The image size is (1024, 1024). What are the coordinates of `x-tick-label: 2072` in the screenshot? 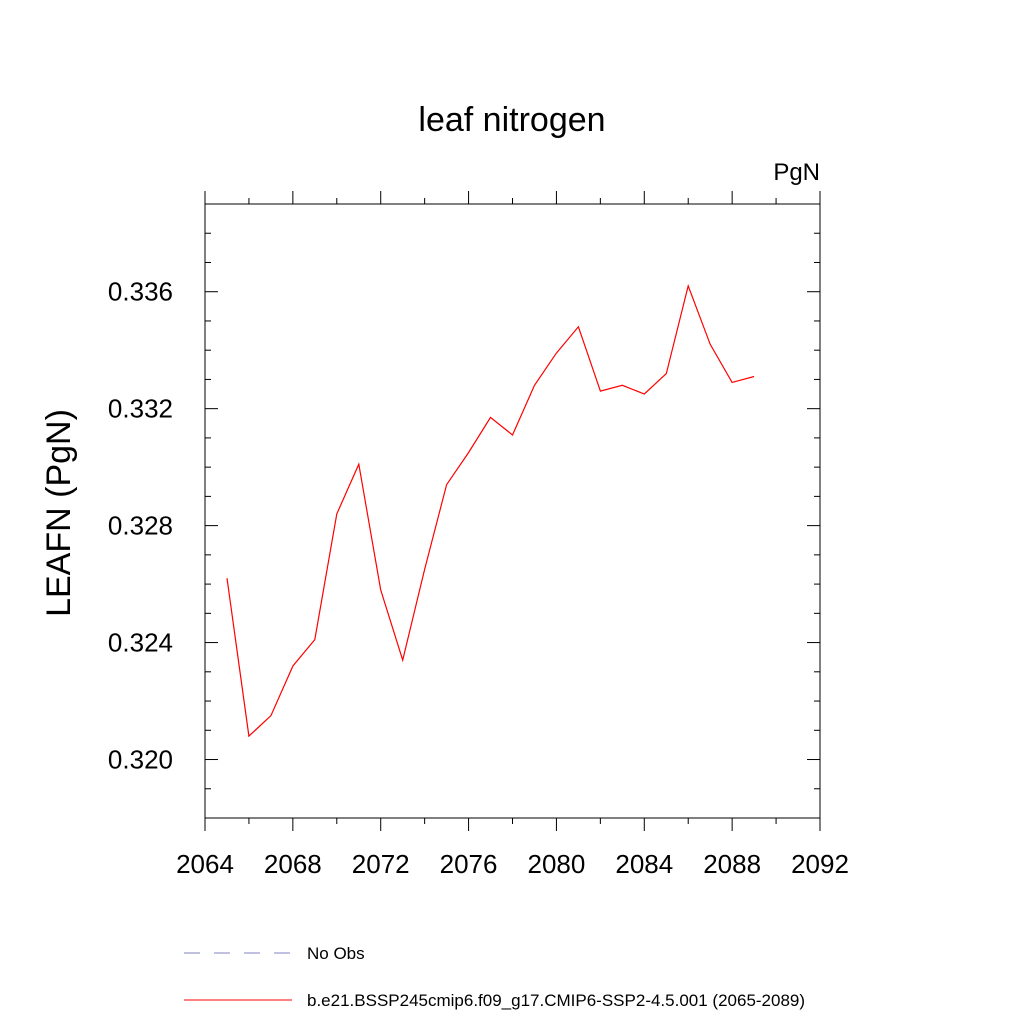 It's located at (381, 864).